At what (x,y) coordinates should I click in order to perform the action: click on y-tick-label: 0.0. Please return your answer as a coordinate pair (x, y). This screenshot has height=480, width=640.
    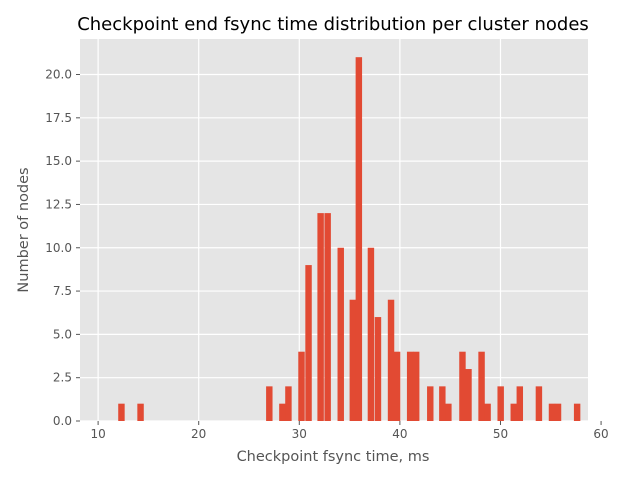
    Looking at the image, I should click on (62, 421).